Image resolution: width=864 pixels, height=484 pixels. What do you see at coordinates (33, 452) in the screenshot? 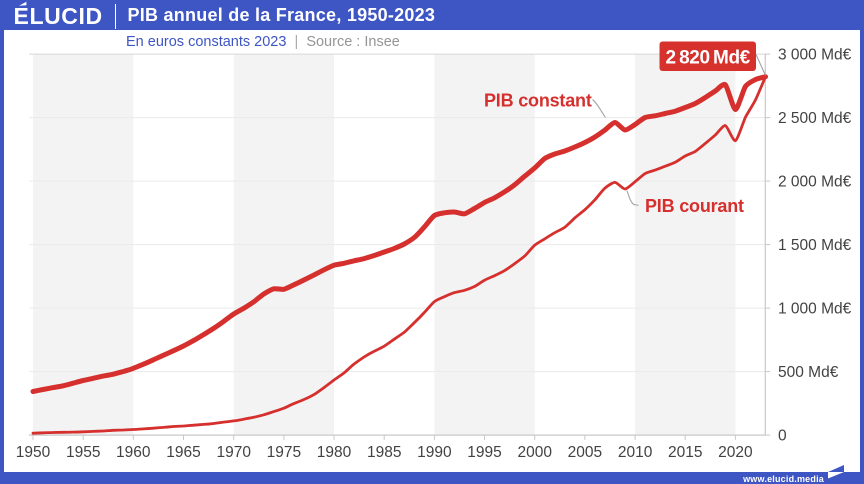
I see `svg-text: 1950` at bounding box center [33, 452].